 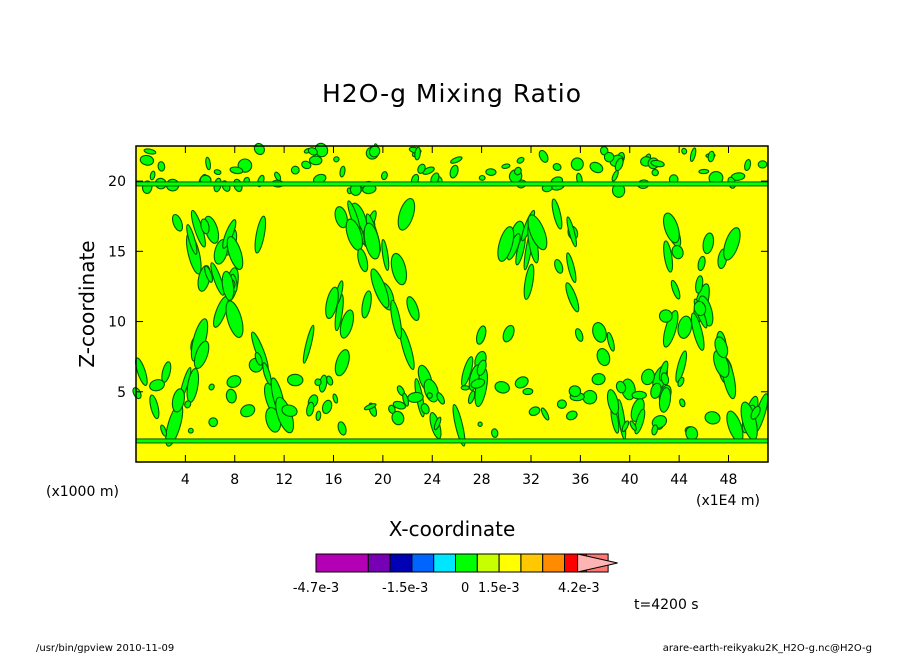 What do you see at coordinates (531, 480) in the screenshot?
I see `x-tick-label: 32` at bounding box center [531, 480].